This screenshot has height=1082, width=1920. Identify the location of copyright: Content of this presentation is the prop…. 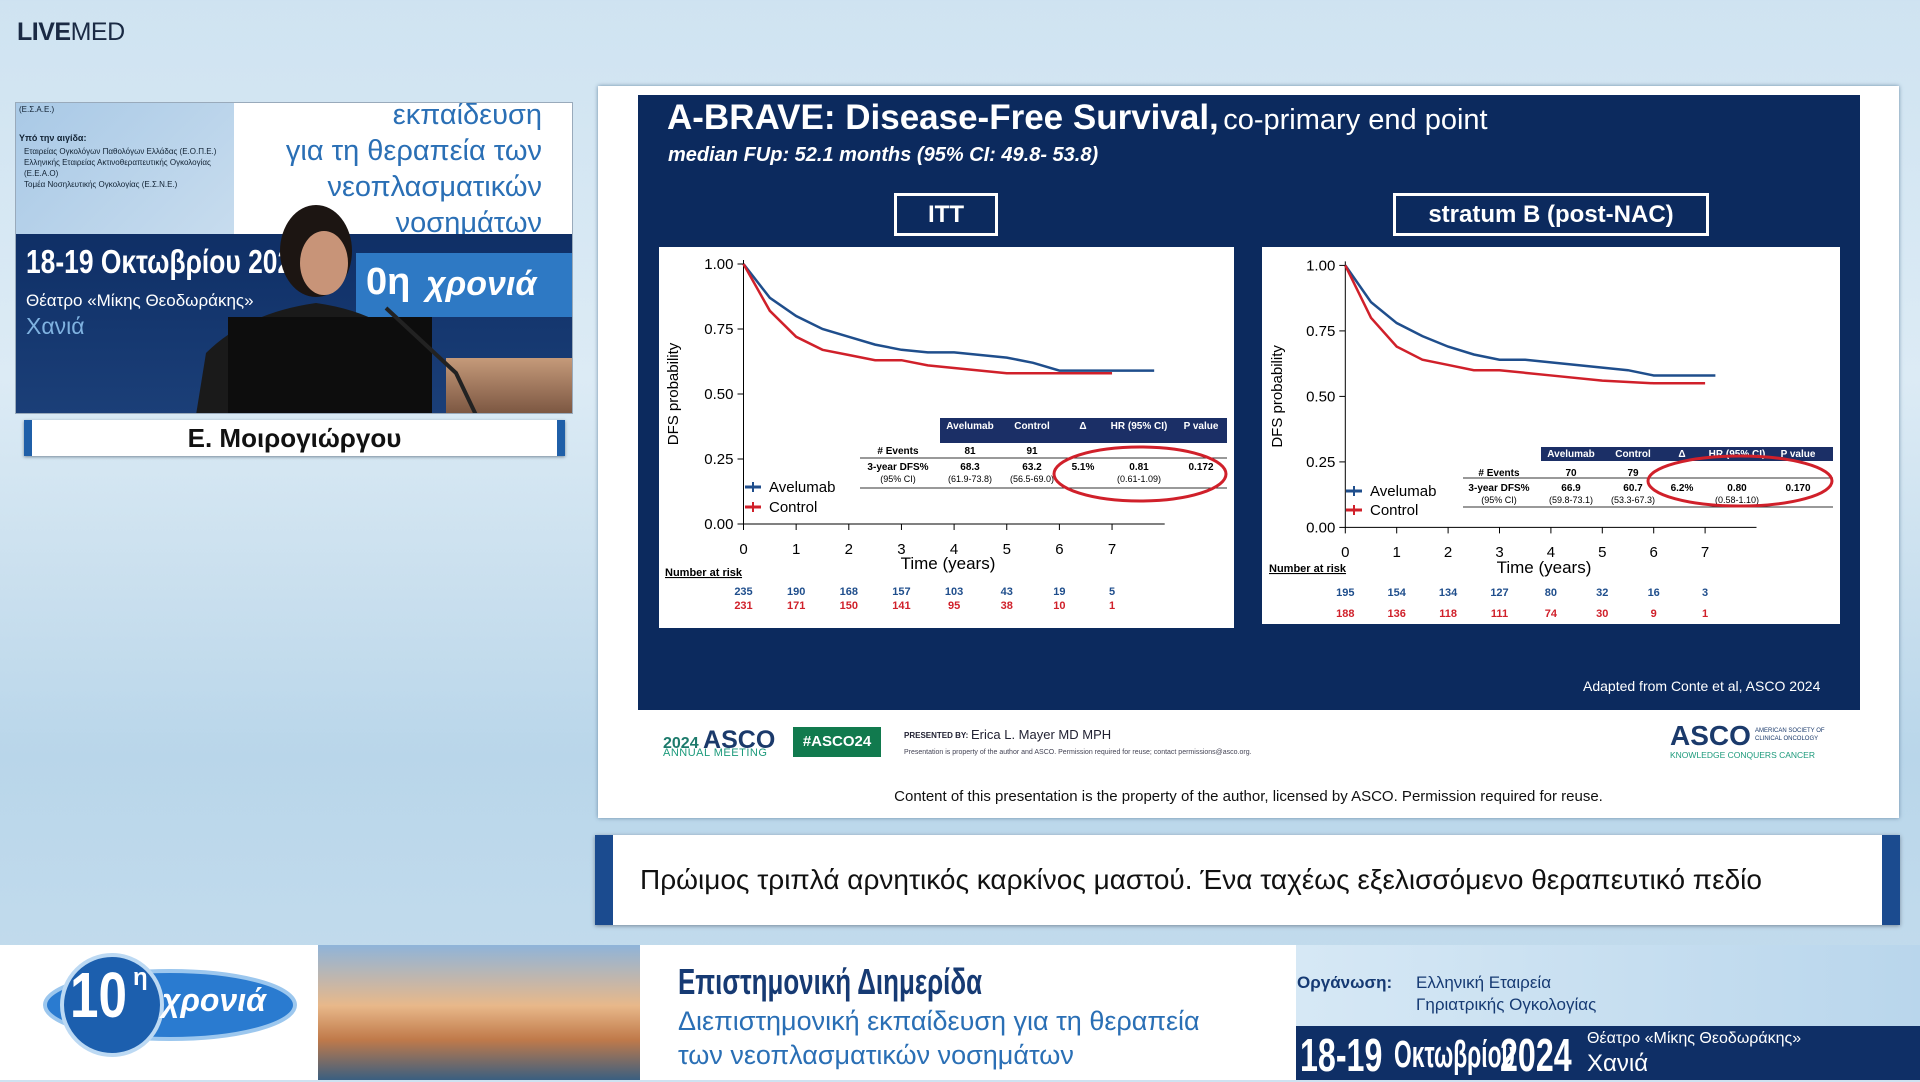
(1248, 796).